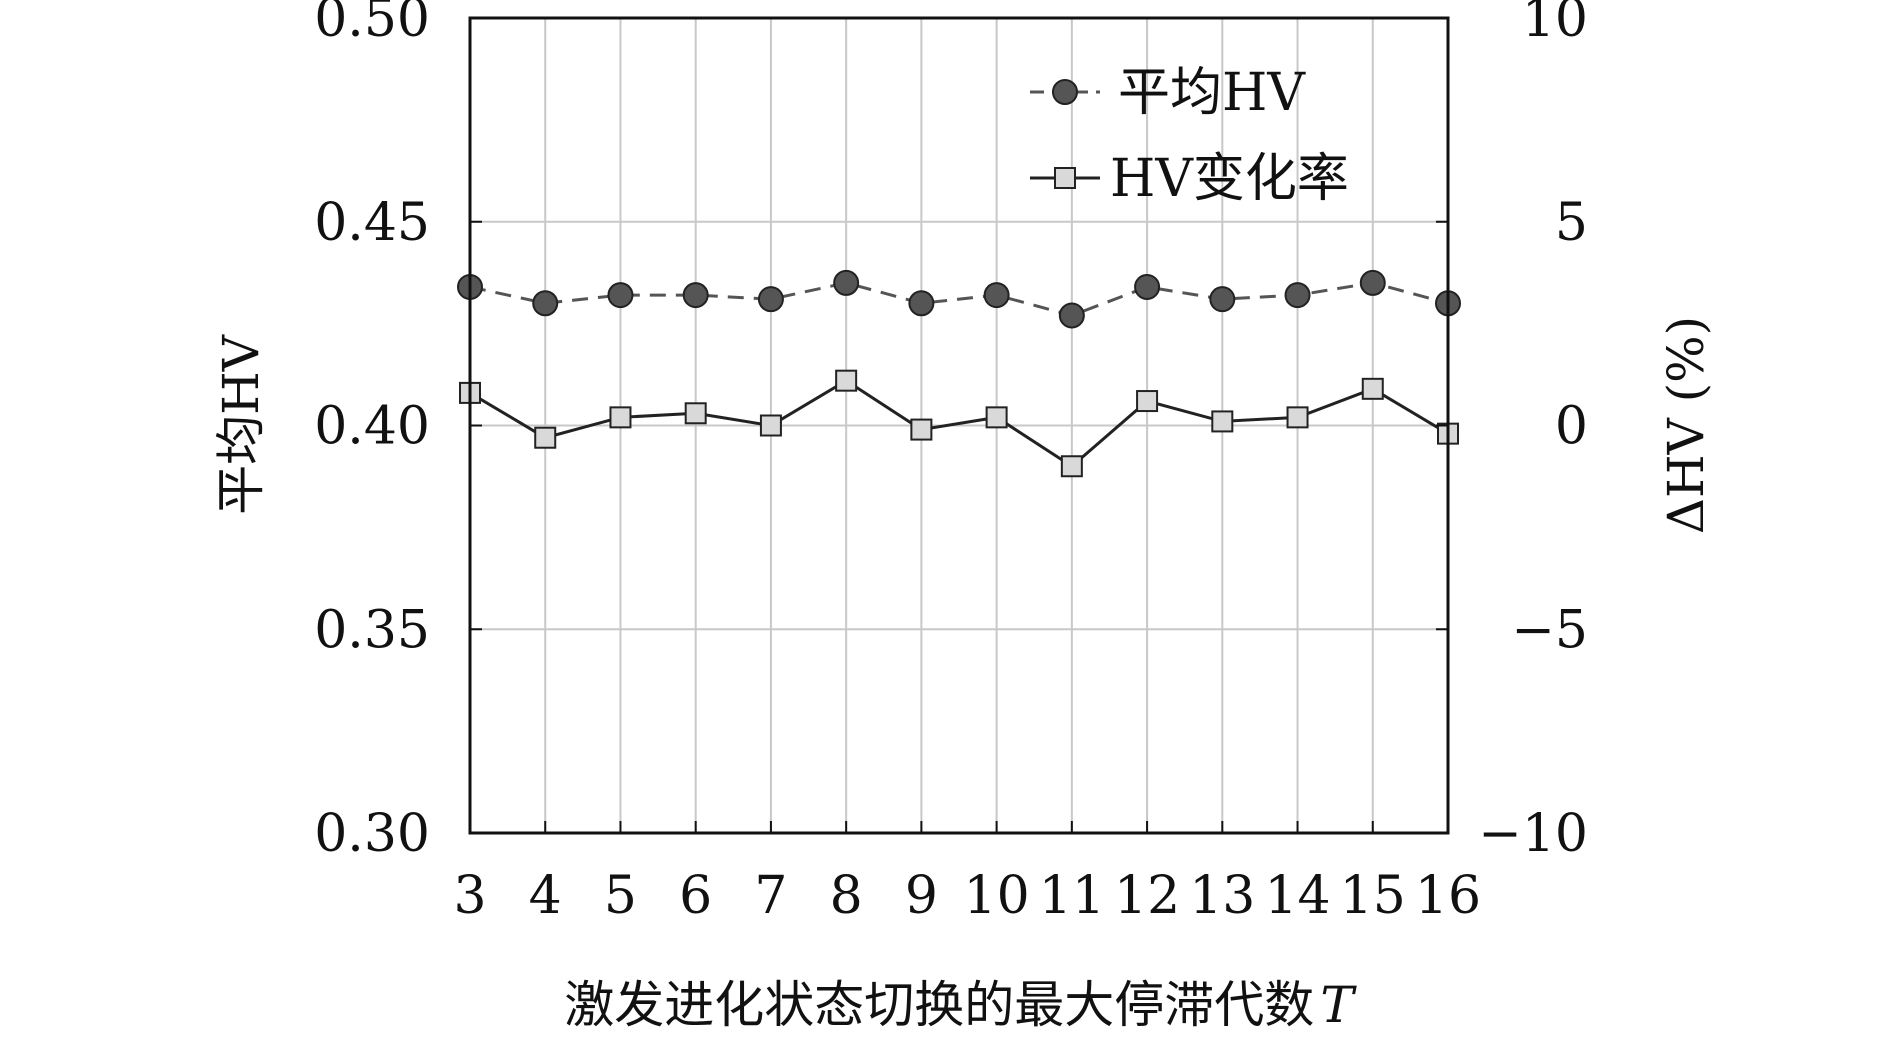 The image size is (1890, 1042). What do you see at coordinates (1229, 179) in the screenshot?
I see `legend-label-hv-change: HV变化率` at bounding box center [1229, 179].